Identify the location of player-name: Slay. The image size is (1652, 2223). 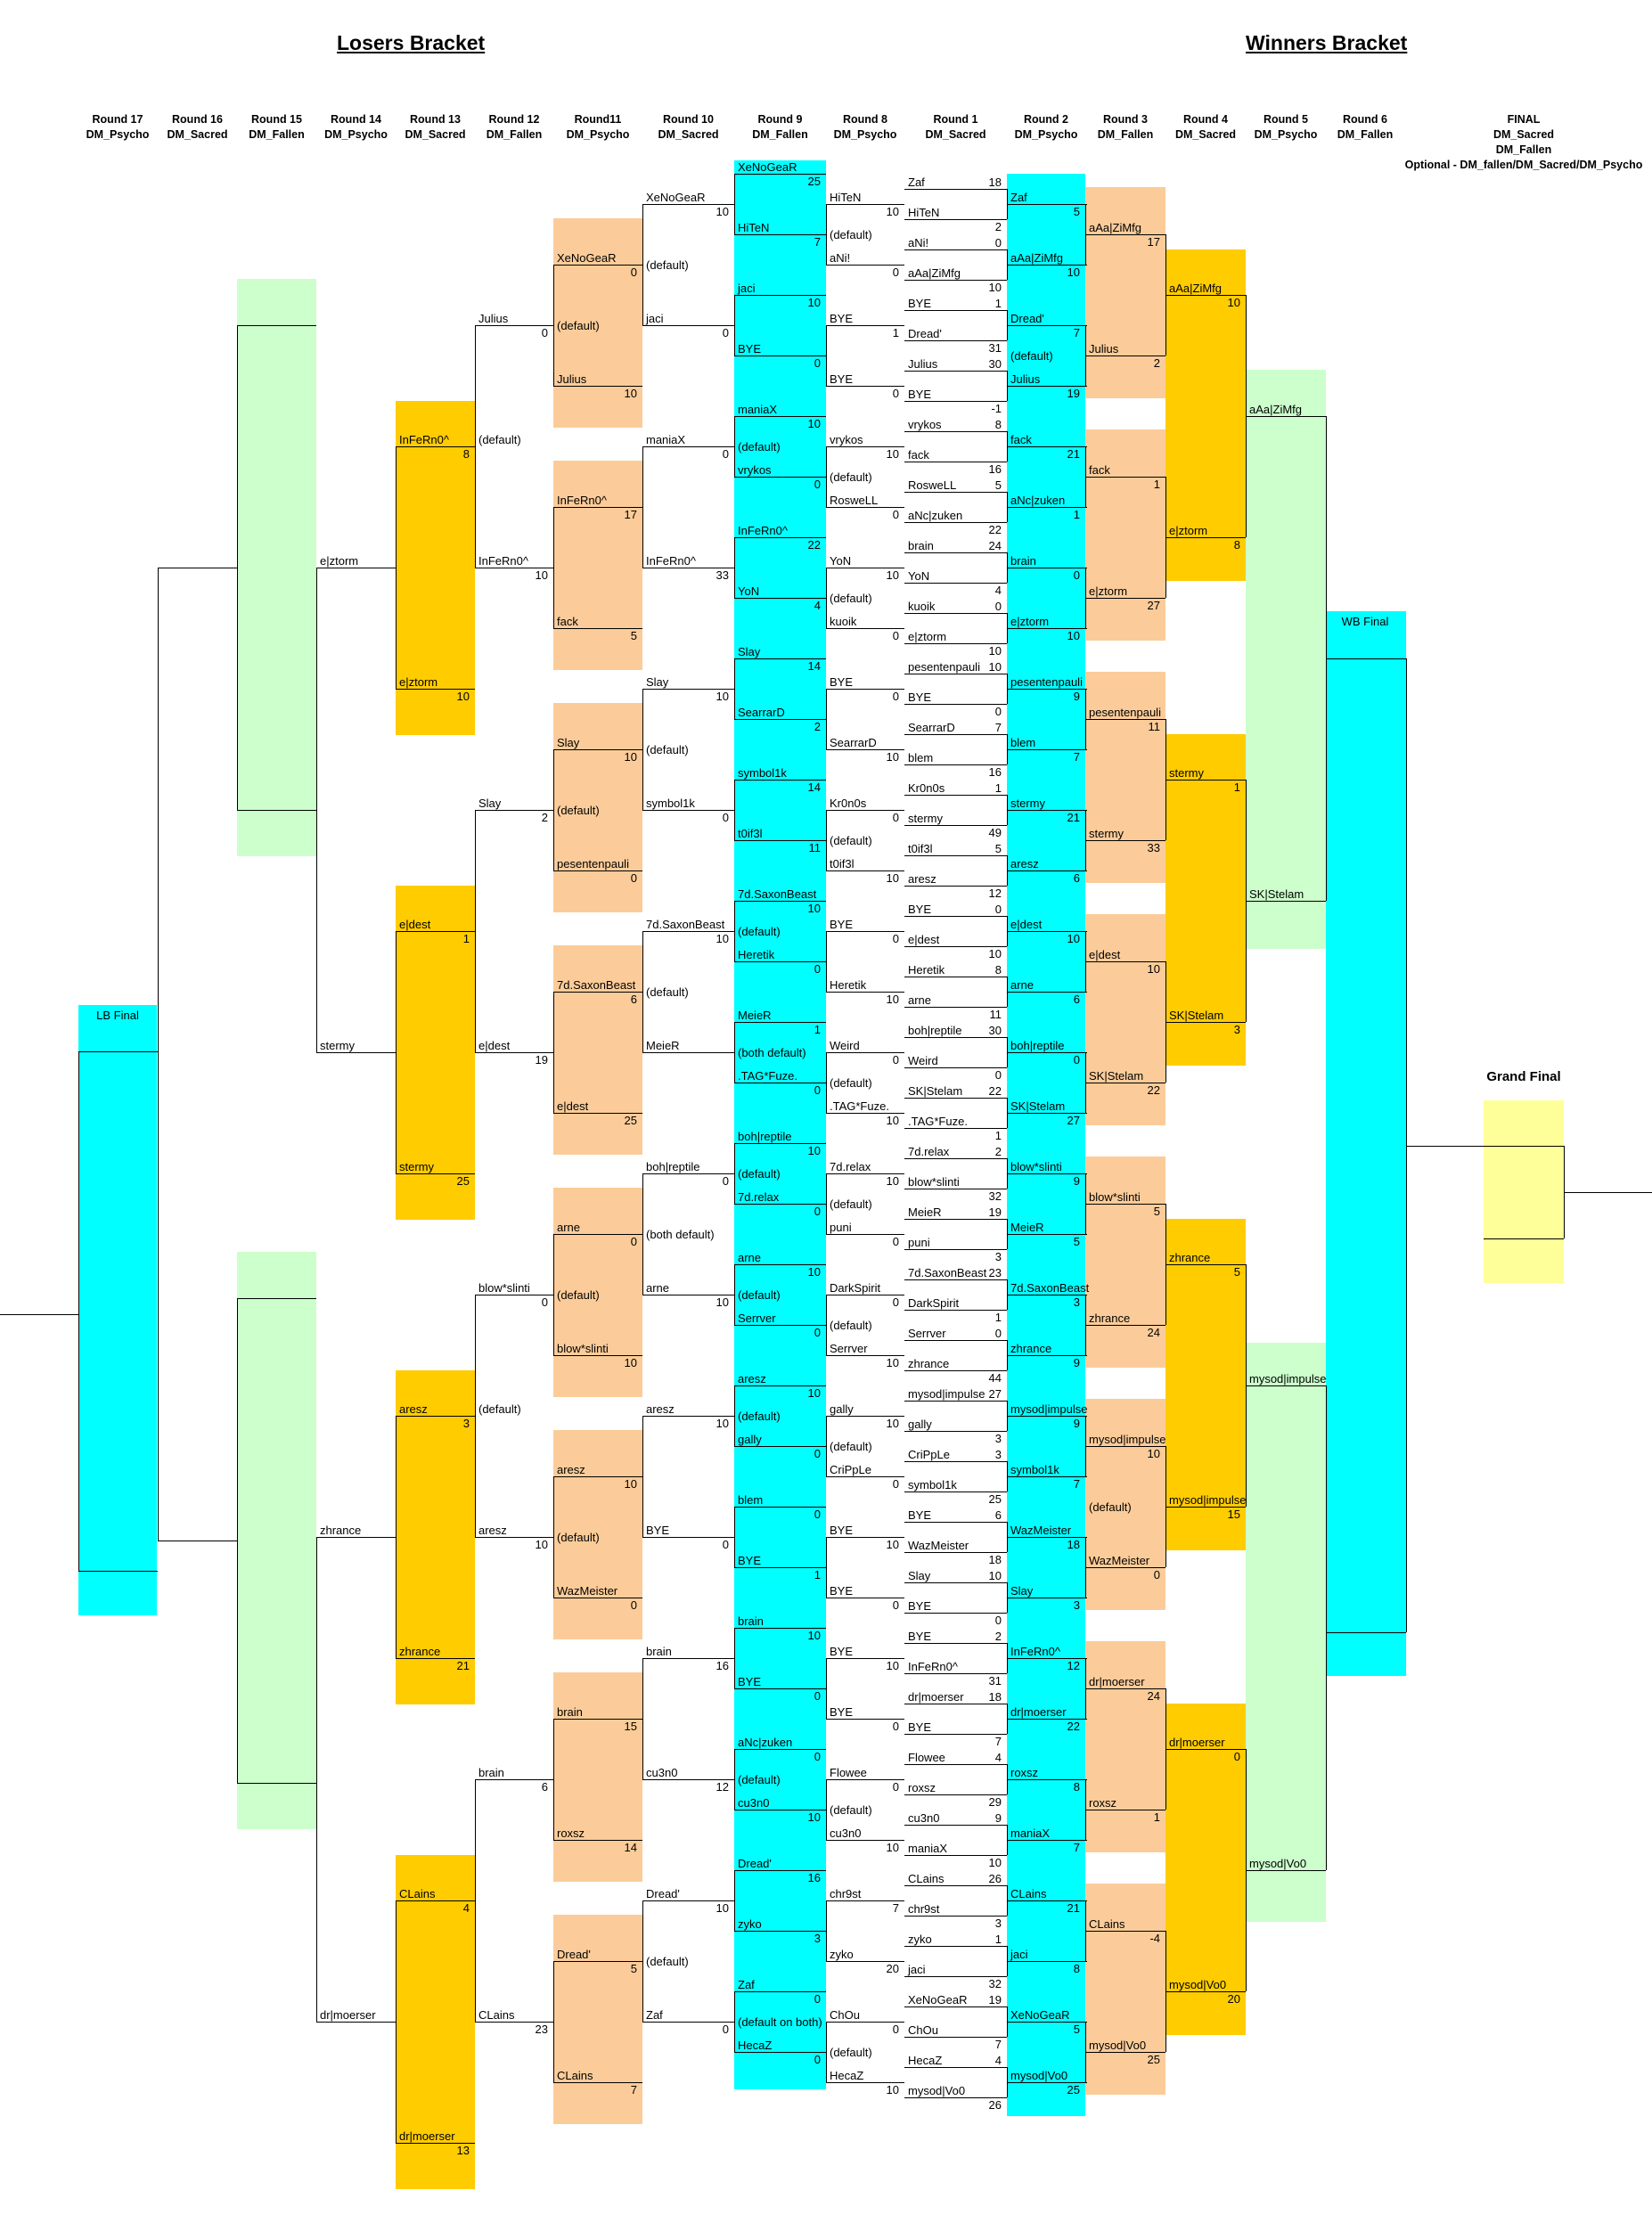
(490, 803).